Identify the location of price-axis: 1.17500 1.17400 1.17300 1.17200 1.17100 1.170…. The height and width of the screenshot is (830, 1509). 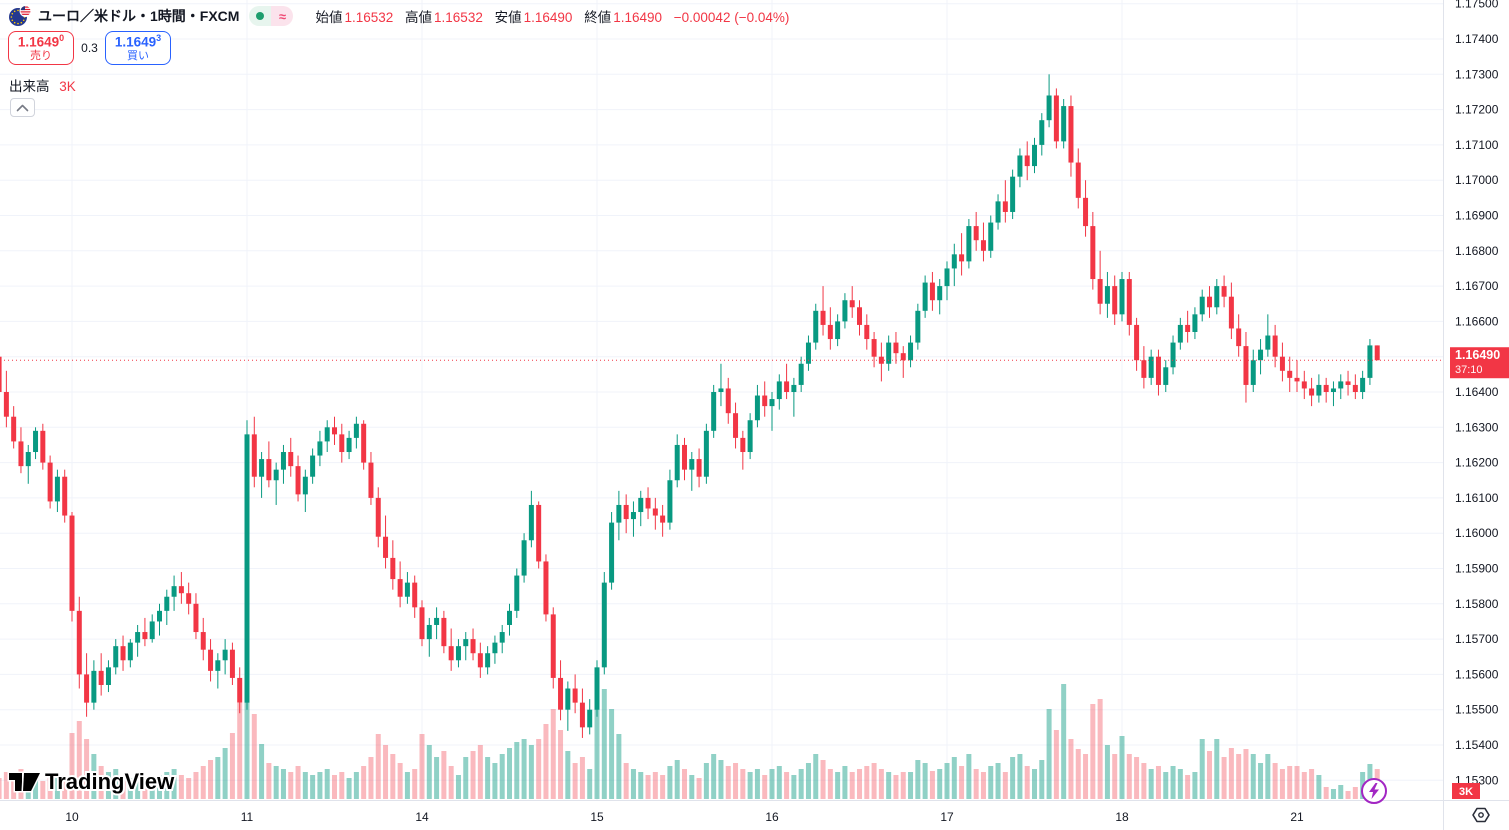
(1471, 415).